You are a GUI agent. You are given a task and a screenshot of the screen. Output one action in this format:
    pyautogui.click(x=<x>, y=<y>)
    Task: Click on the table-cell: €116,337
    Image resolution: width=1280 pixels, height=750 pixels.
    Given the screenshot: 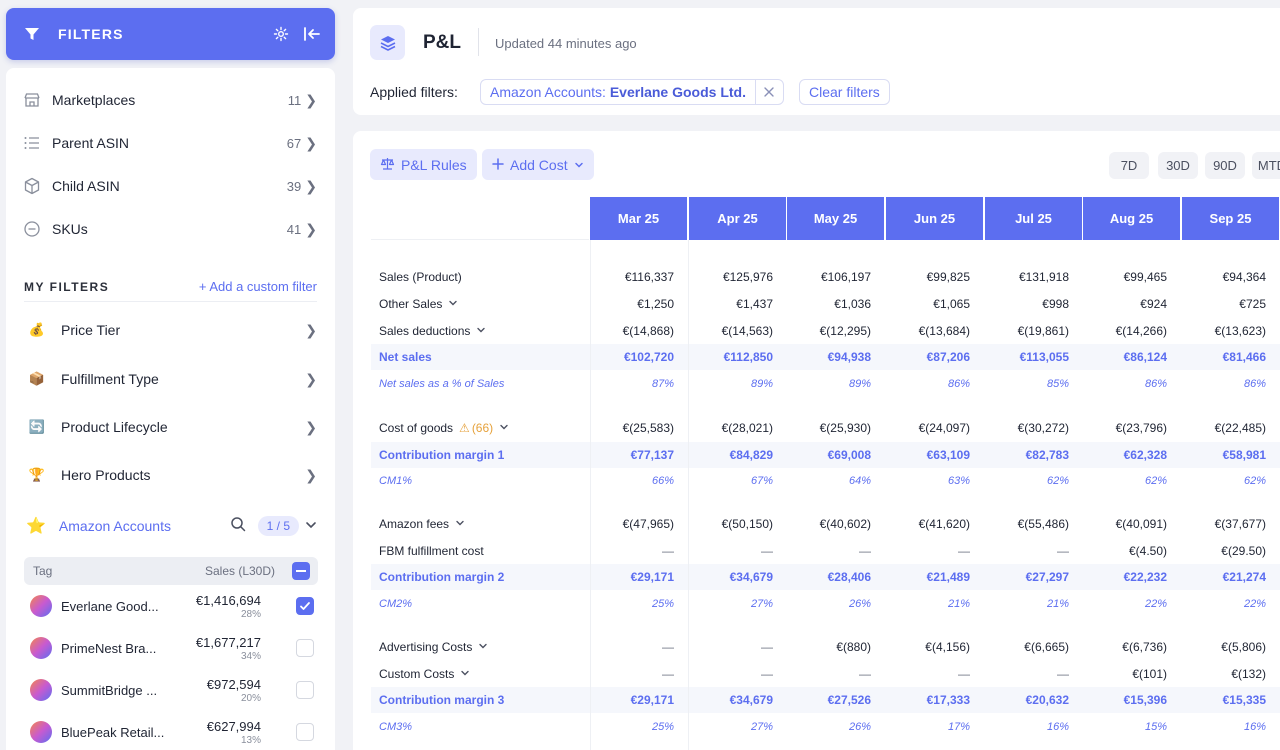 What is the action you would take?
    pyautogui.click(x=649, y=277)
    